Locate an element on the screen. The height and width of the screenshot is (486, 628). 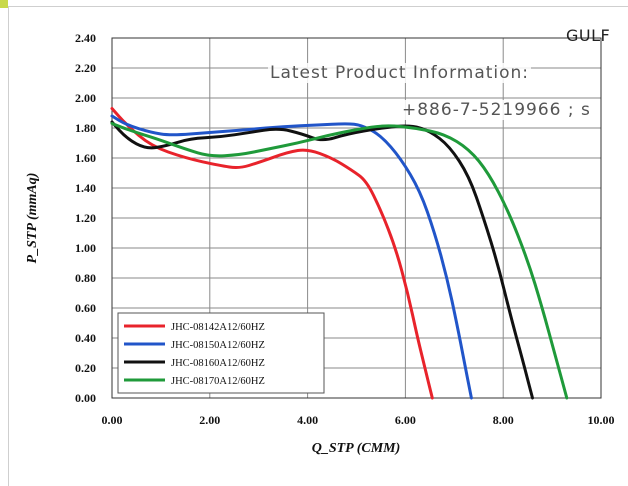
y-tick-label: 2.00 is located at coordinates (85, 98).